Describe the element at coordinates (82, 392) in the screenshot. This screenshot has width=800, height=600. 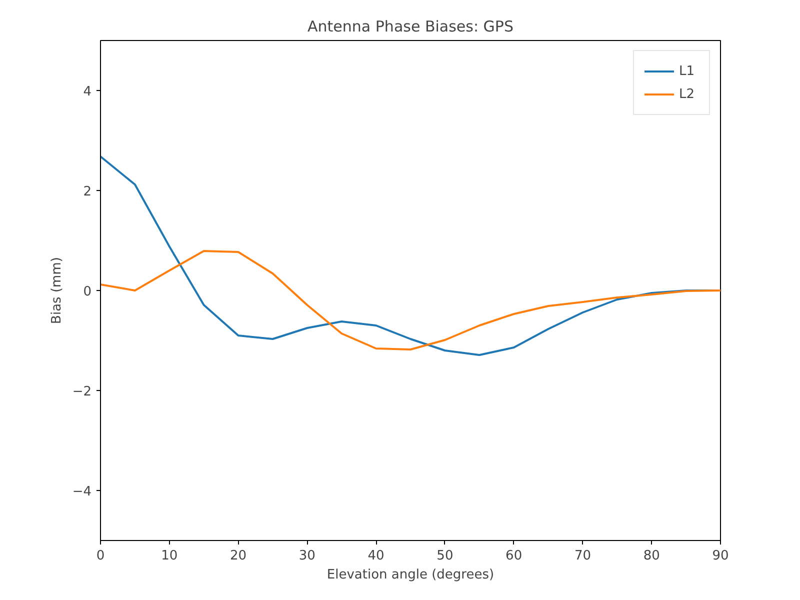
I see `y-tick-label: −2` at that location.